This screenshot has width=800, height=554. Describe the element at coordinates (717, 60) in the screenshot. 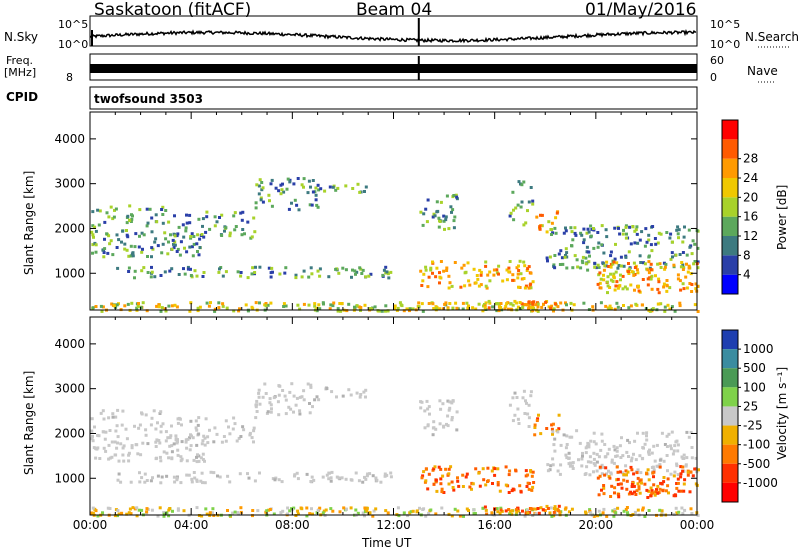

I see `nave-tick-top: 60` at that location.